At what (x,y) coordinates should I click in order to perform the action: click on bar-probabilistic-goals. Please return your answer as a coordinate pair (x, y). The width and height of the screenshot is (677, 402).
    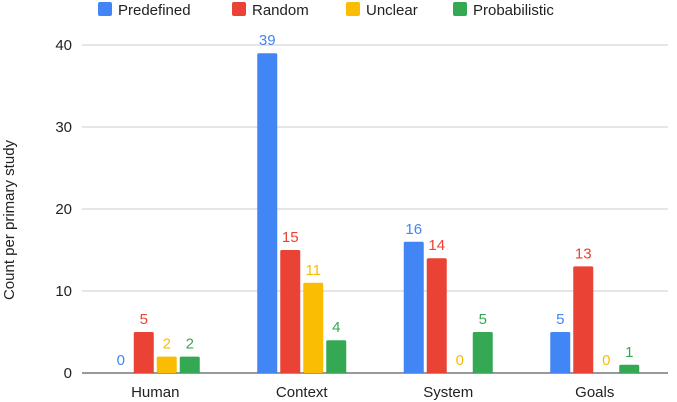
    Looking at the image, I should click on (629, 368).